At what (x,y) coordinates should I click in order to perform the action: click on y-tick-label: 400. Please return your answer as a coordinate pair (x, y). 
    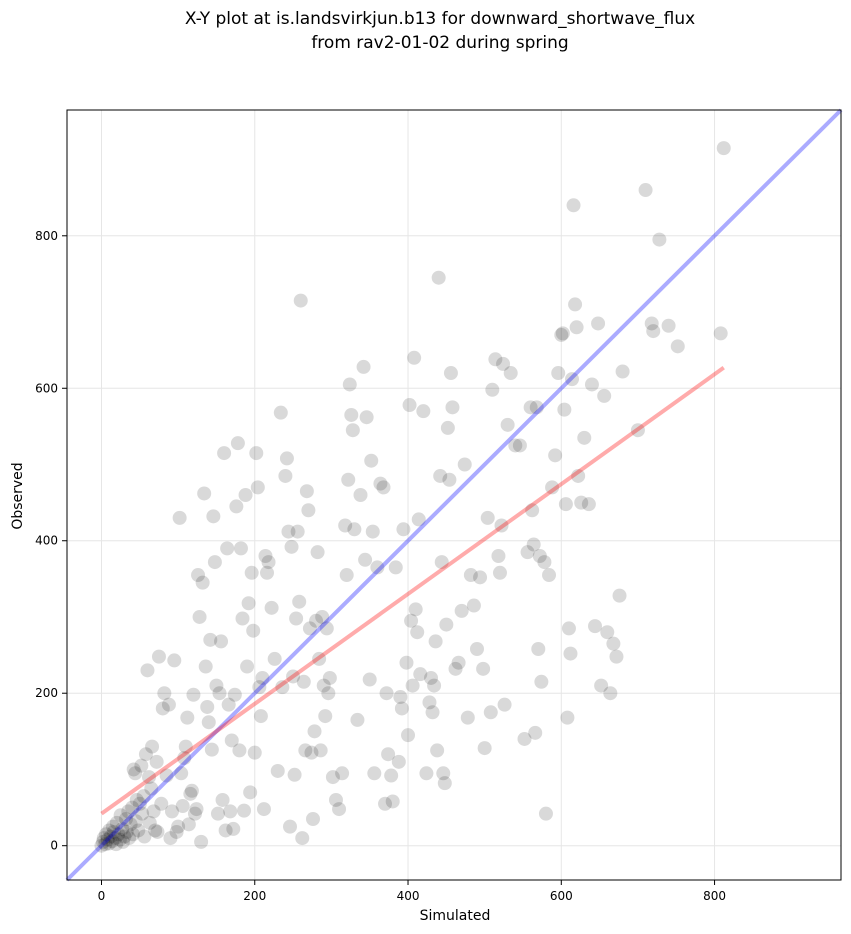
    Looking at the image, I should click on (46, 541).